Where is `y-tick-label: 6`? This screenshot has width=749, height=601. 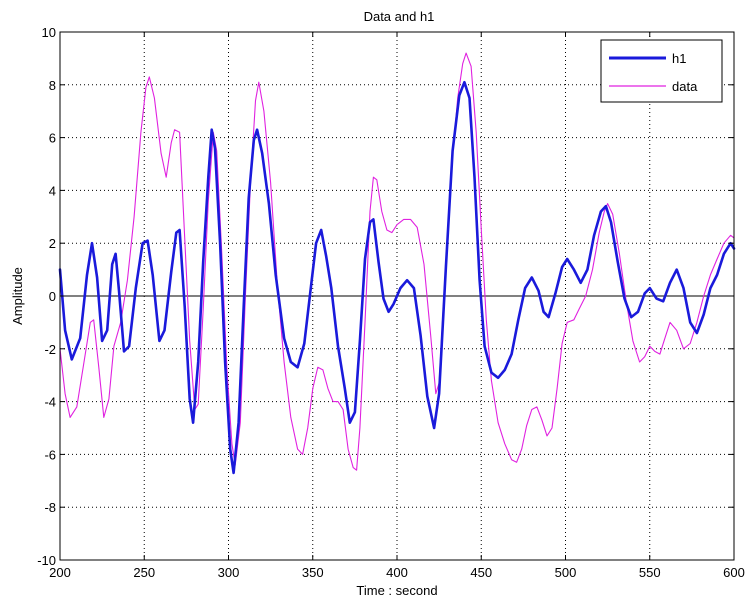
y-tick-label: 6 is located at coordinates (52, 138).